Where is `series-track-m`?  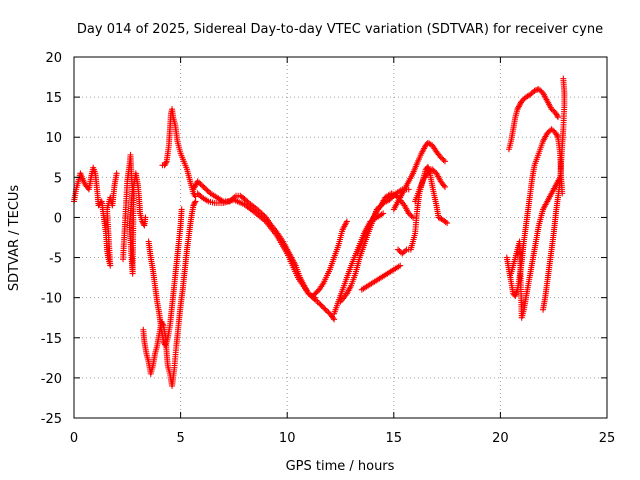 series-track-m is located at coordinates (419, 176).